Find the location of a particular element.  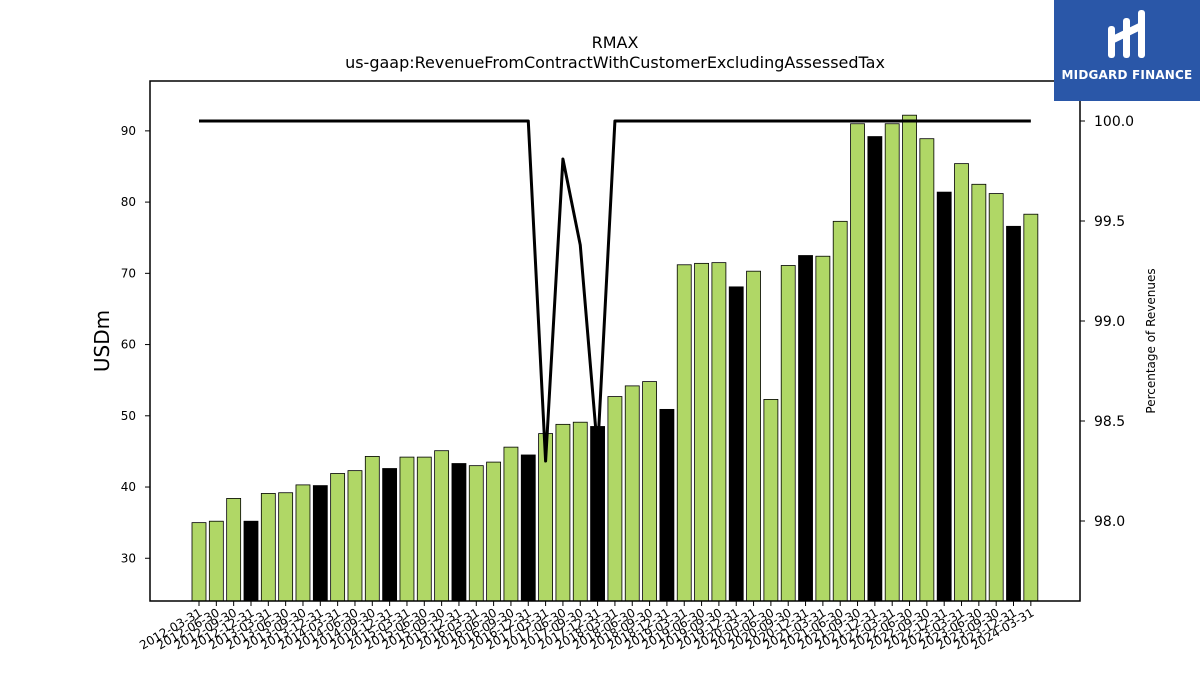

chart-title: RMAX is located at coordinates (615, 42).